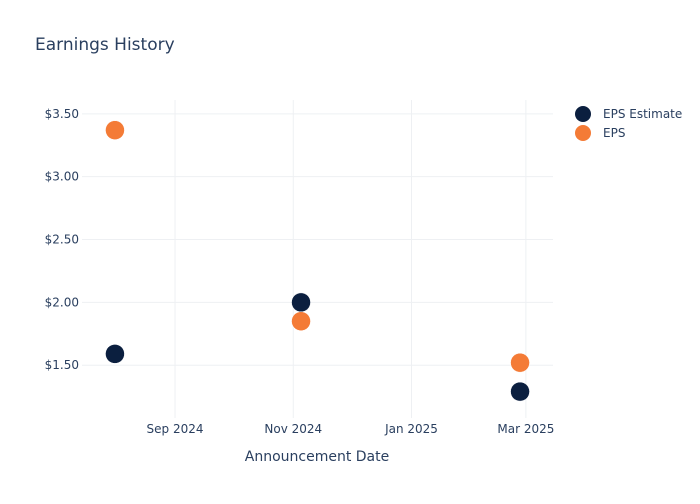  I want to click on x-axis-label: Announcement Date, so click(317, 457).